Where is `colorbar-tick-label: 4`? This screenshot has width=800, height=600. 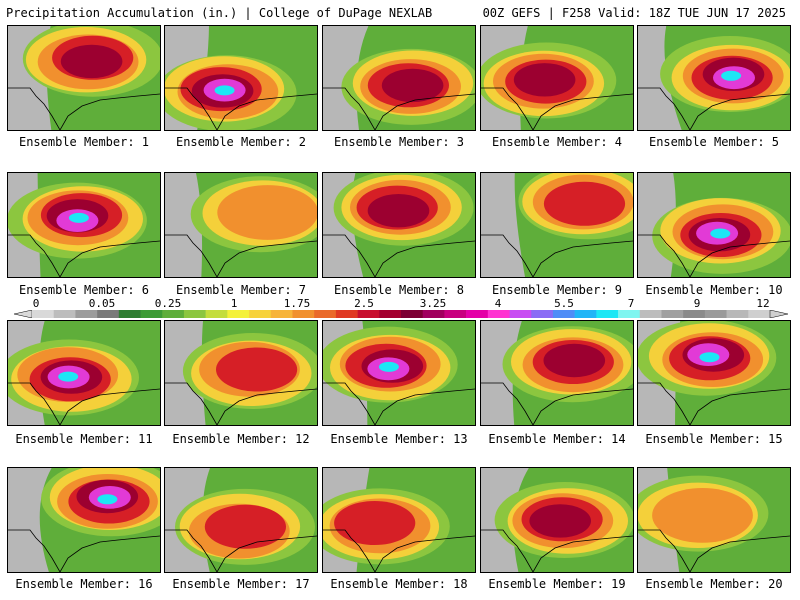 colorbar-tick-label: 4 is located at coordinates (498, 303).